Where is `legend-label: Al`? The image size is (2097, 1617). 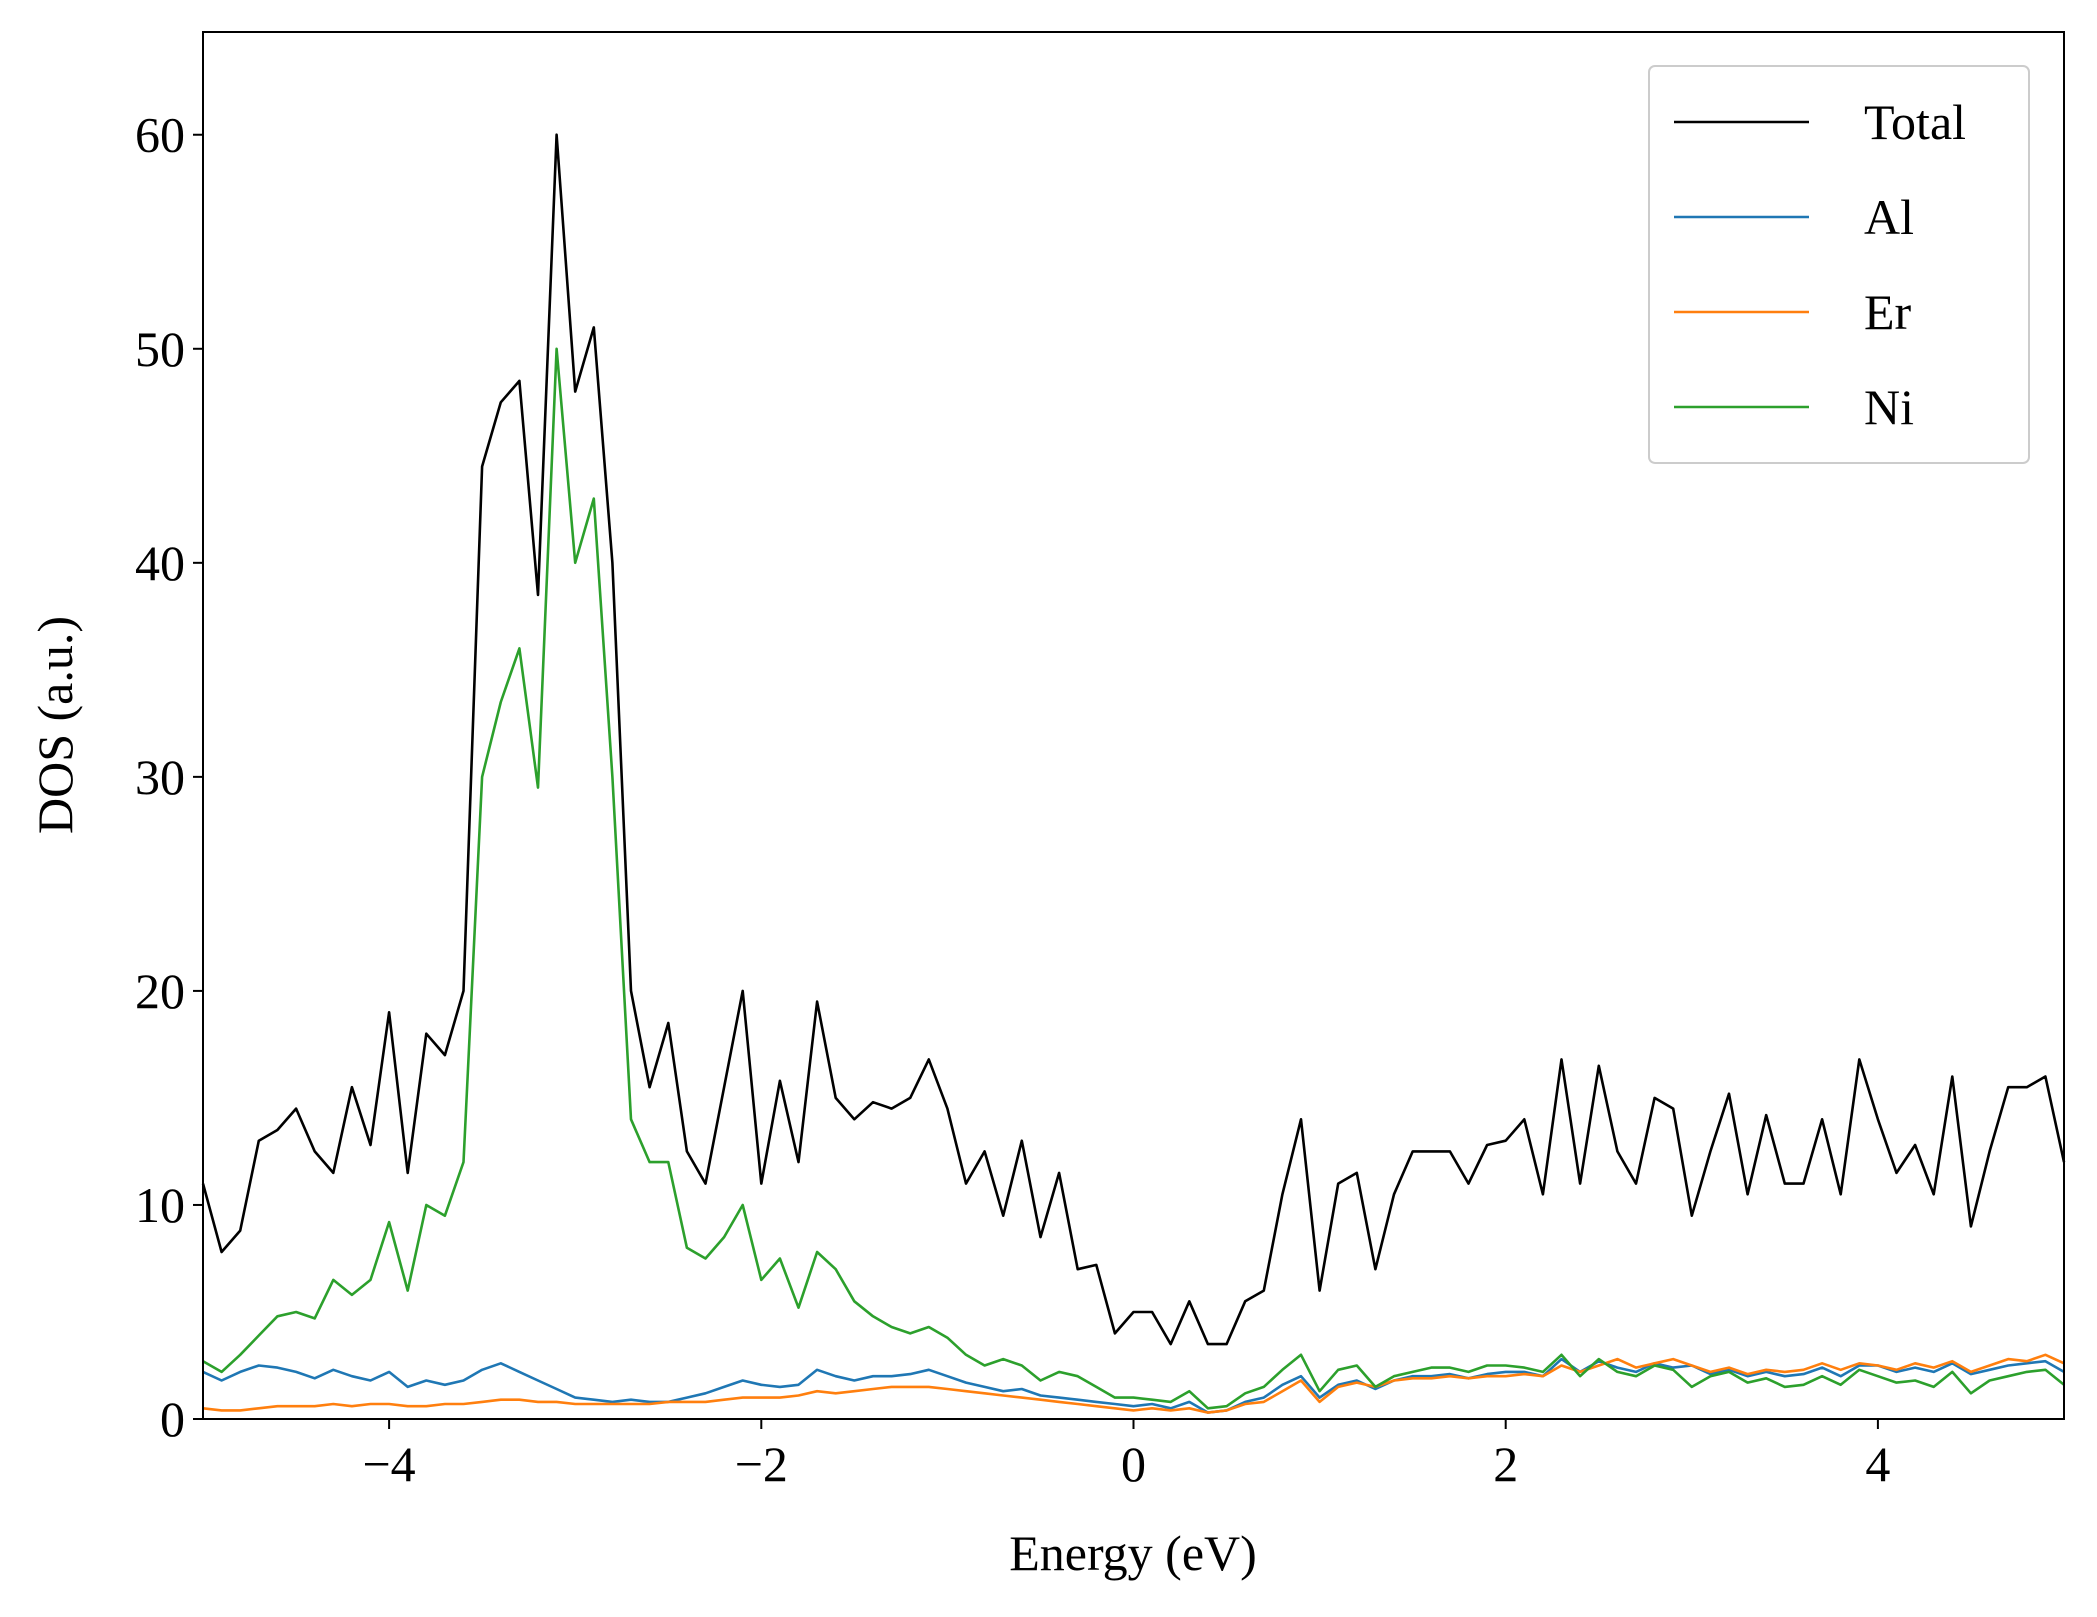
legend-label: Al is located at coordinates (1889, 217).